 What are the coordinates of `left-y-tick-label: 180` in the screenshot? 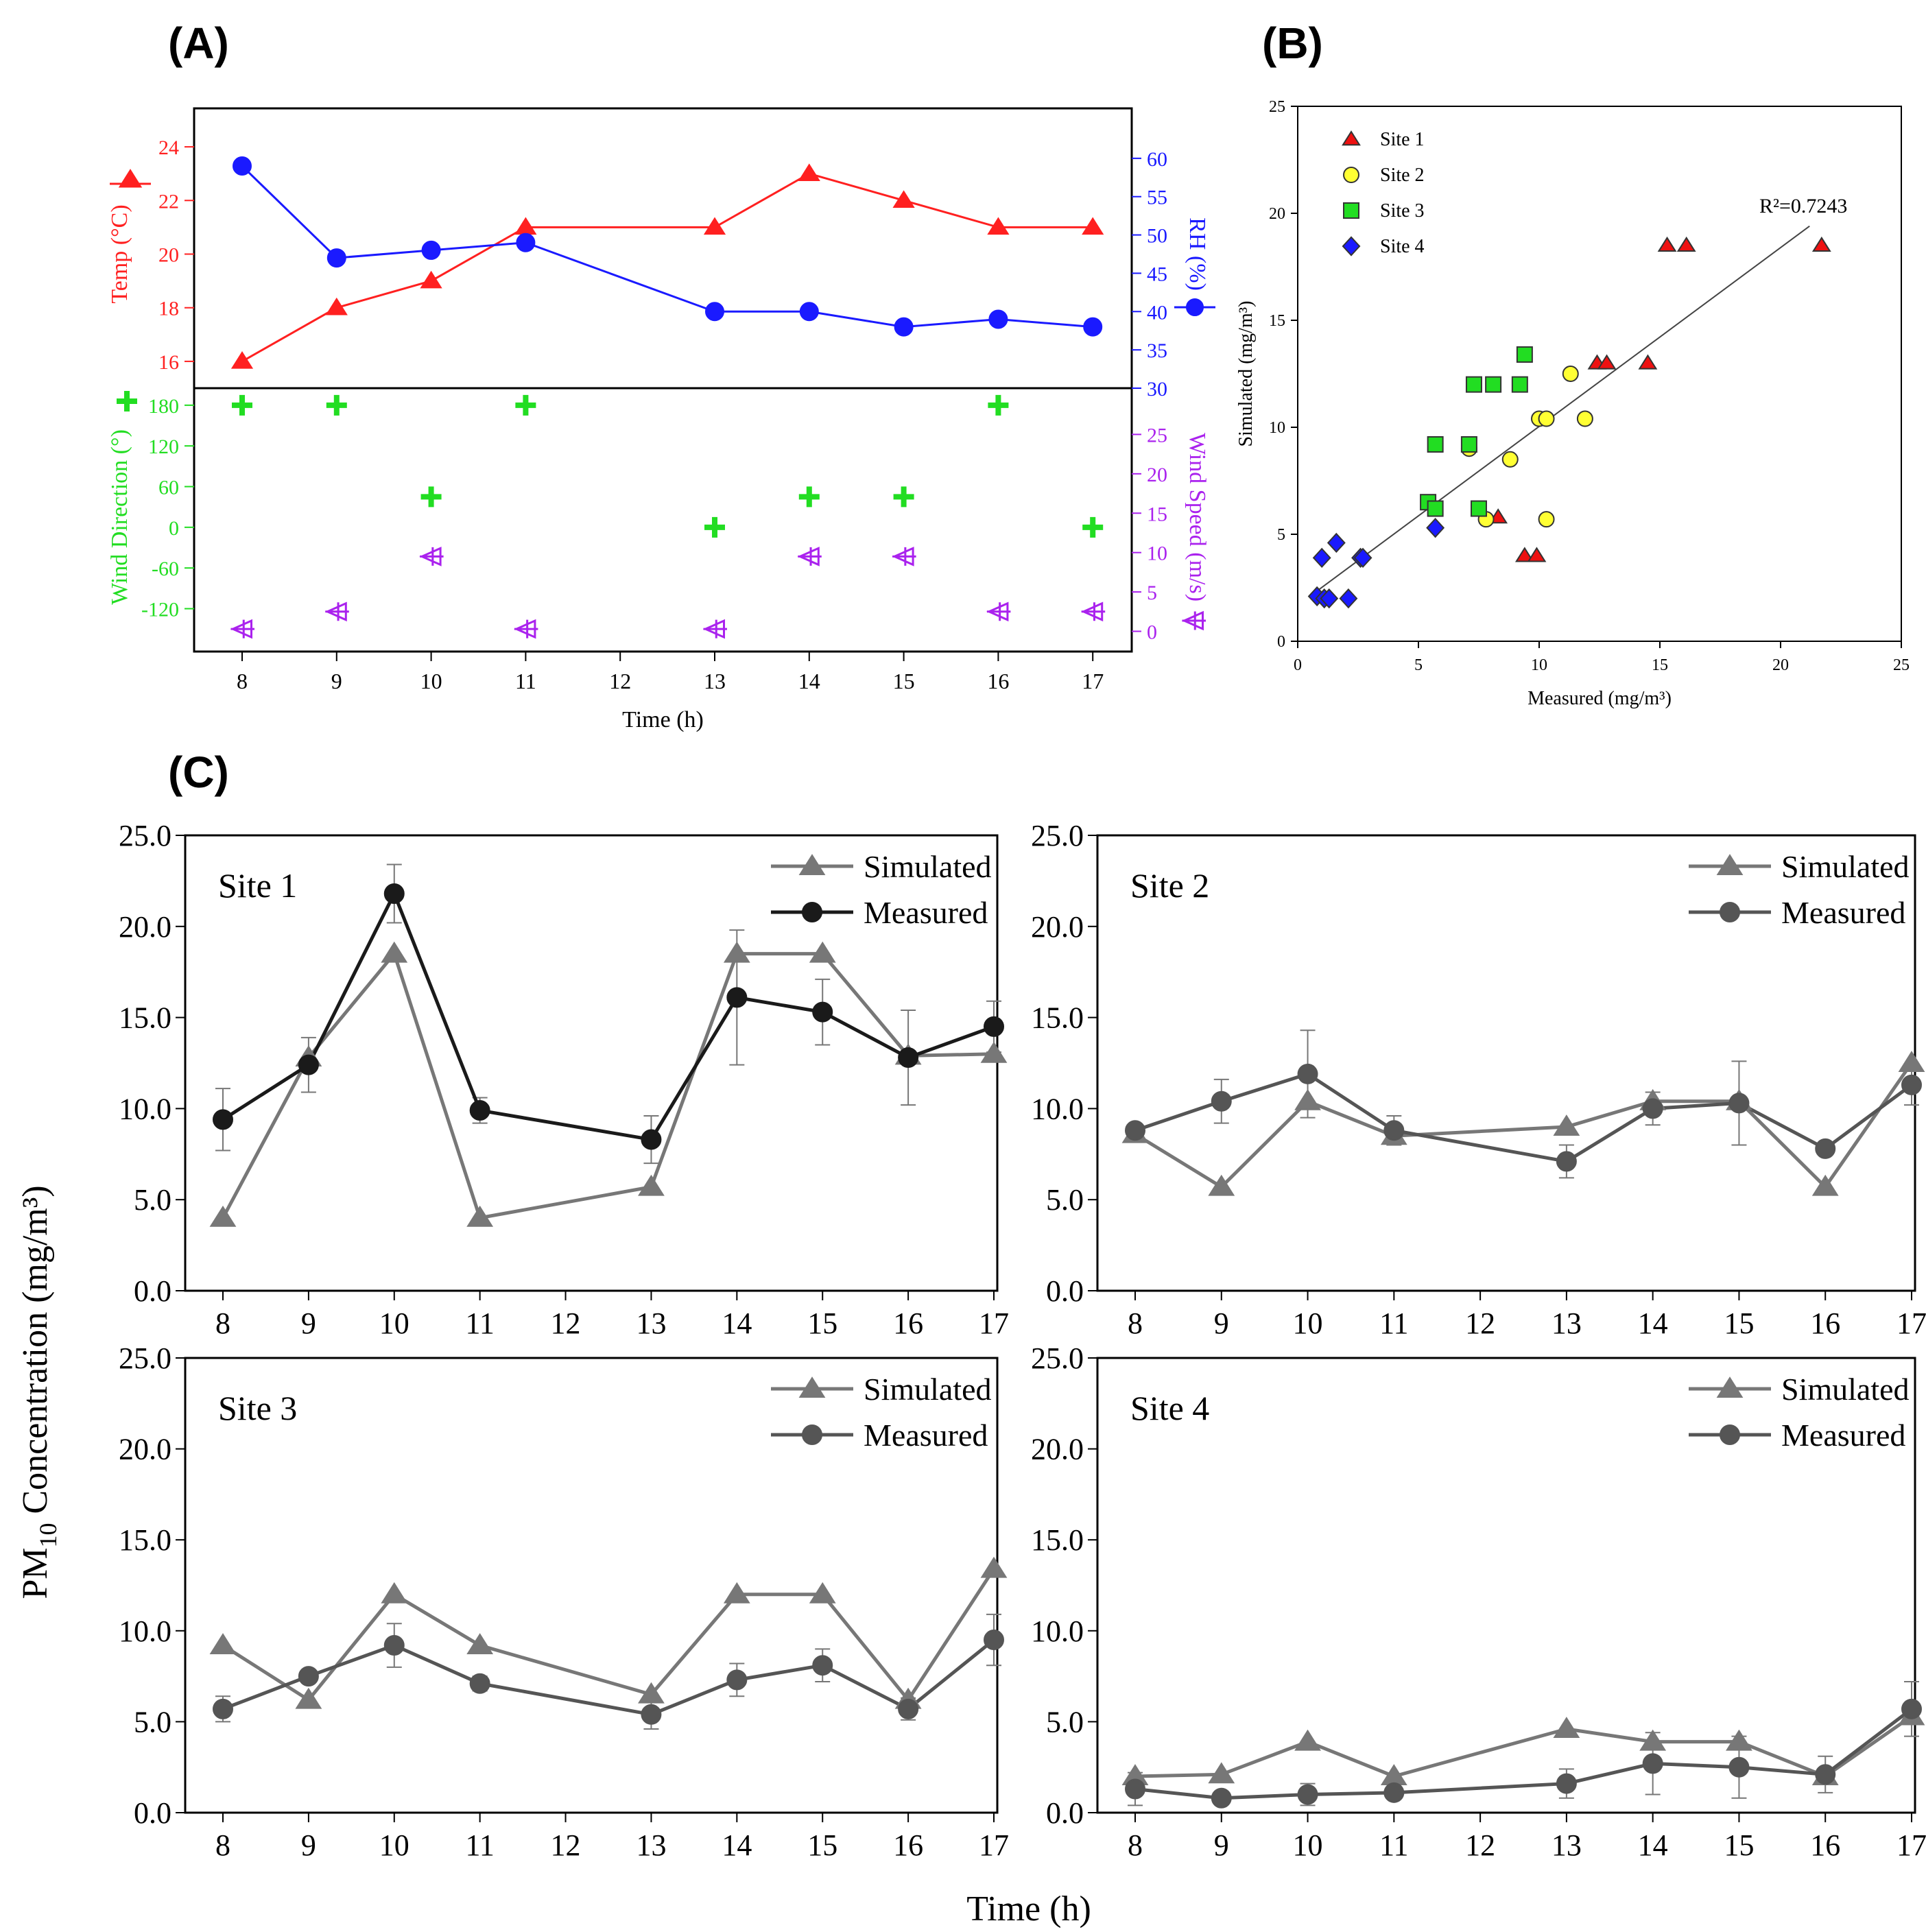 It's located at (163, 406).